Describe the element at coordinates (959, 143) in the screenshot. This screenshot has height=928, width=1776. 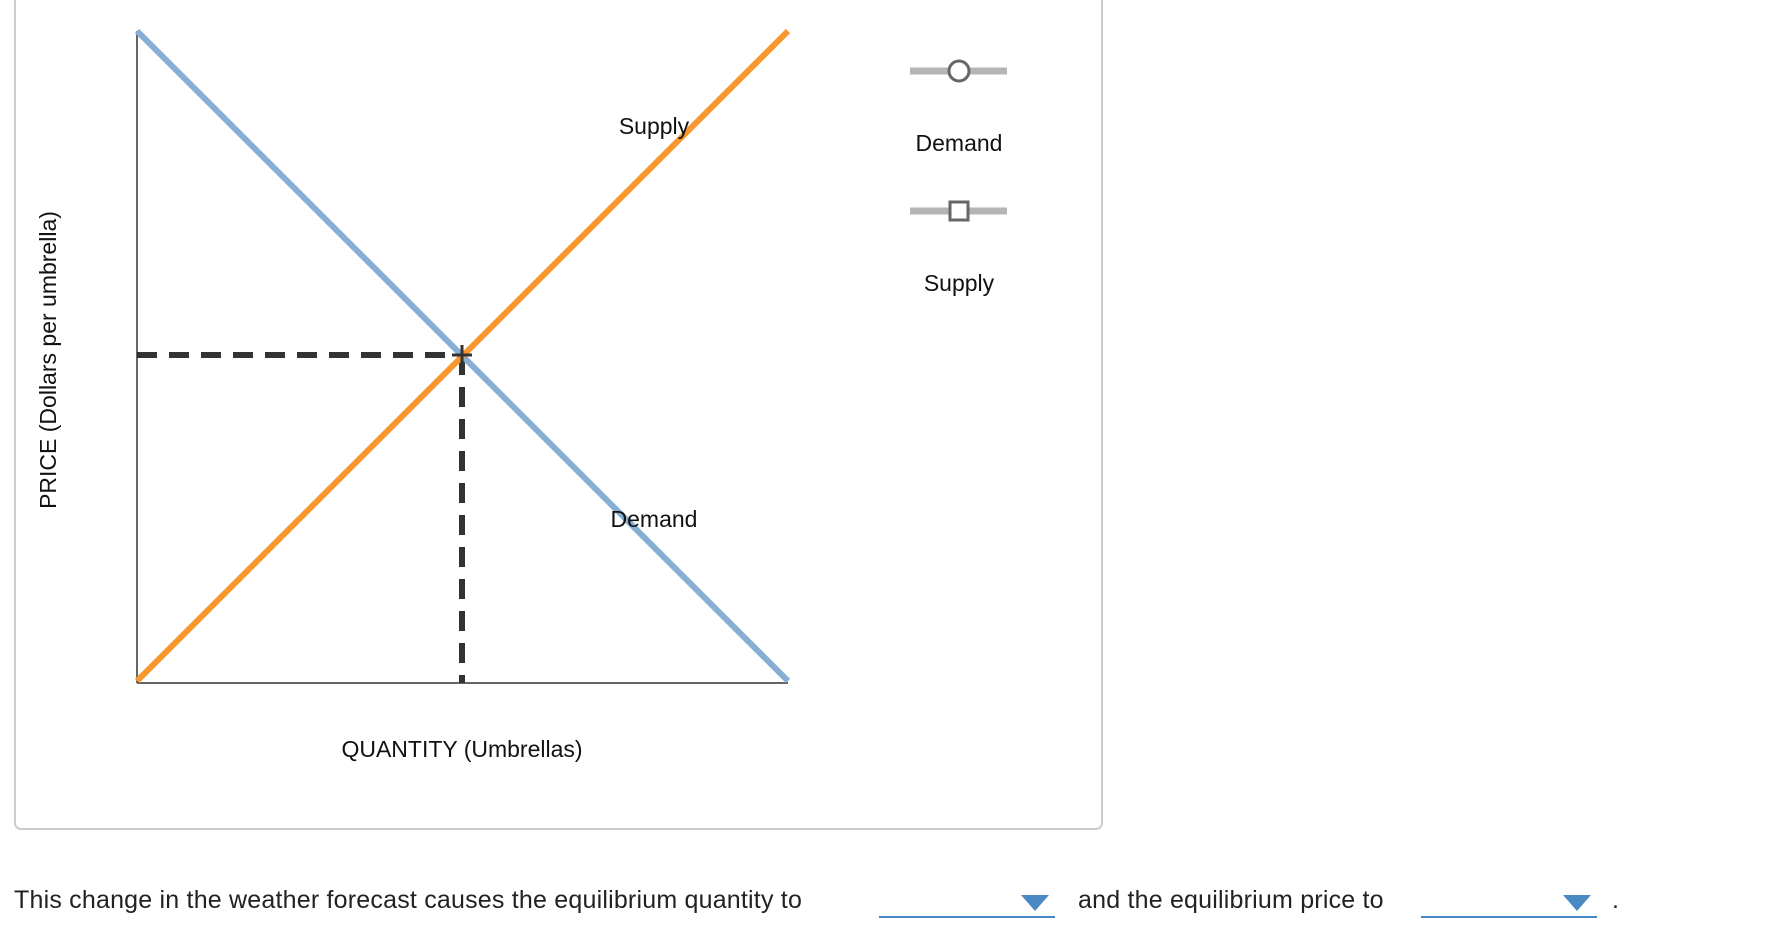
I see `legend-label: Demand` at that location.